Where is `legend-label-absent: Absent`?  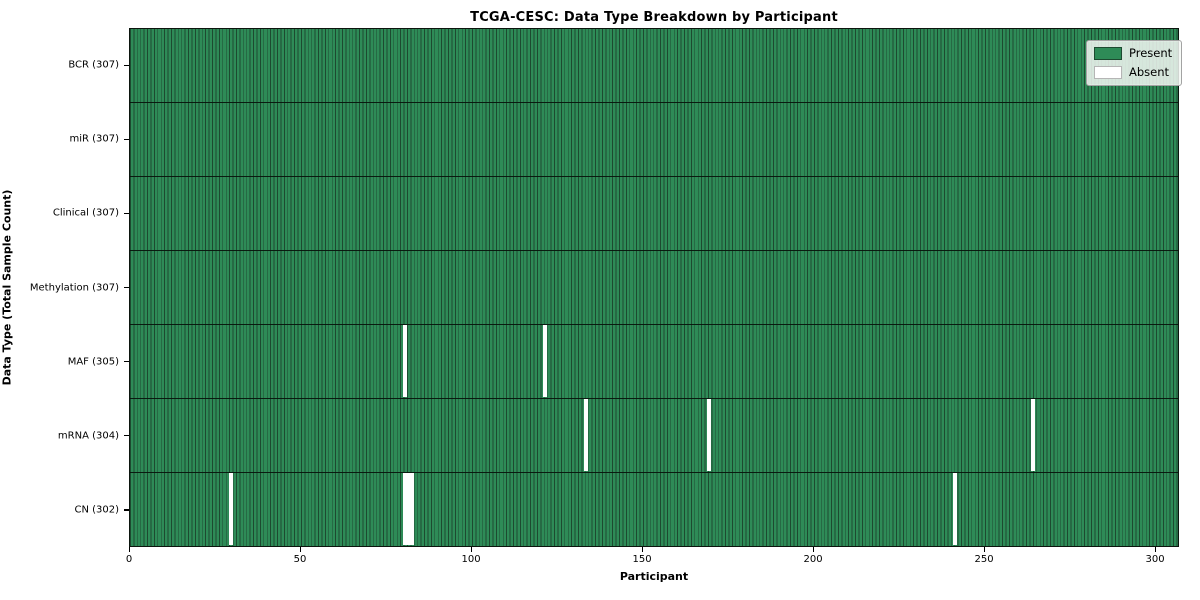 legend-label-absent: Absent is located at coordinates (1149, 72).